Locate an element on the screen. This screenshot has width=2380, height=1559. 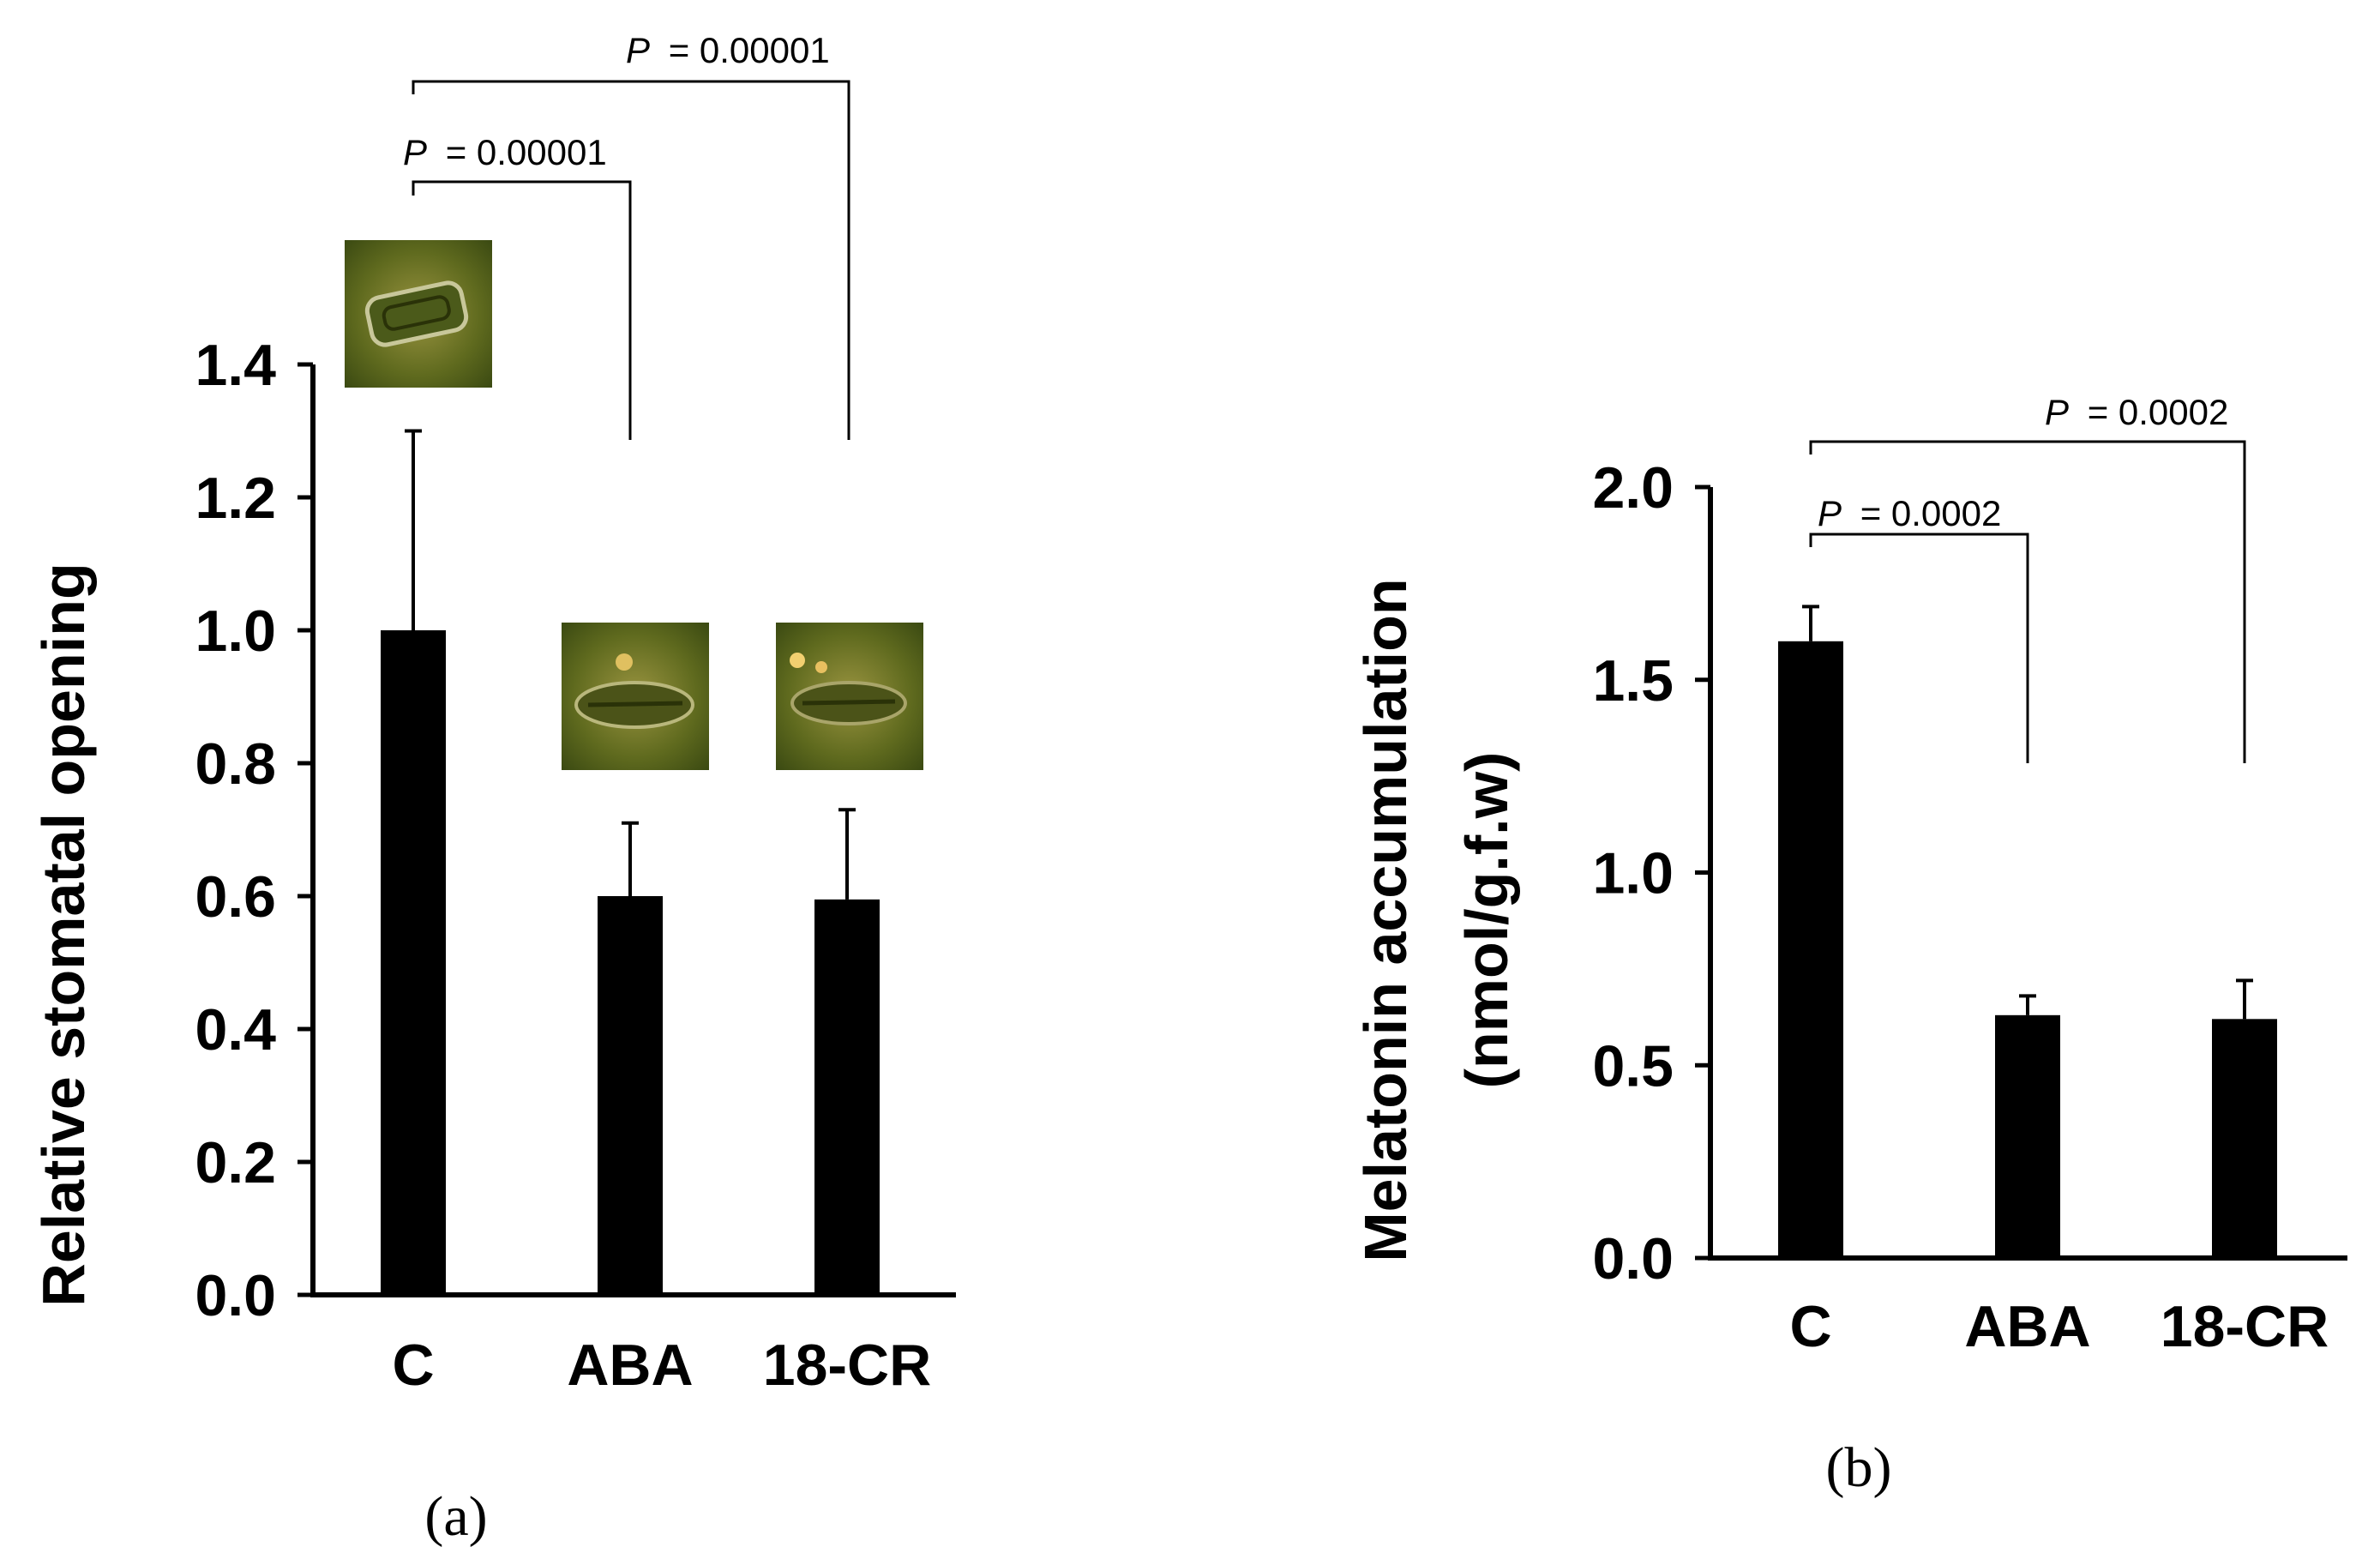
bar-18-cr-a is located at coordinates (847, 1097).